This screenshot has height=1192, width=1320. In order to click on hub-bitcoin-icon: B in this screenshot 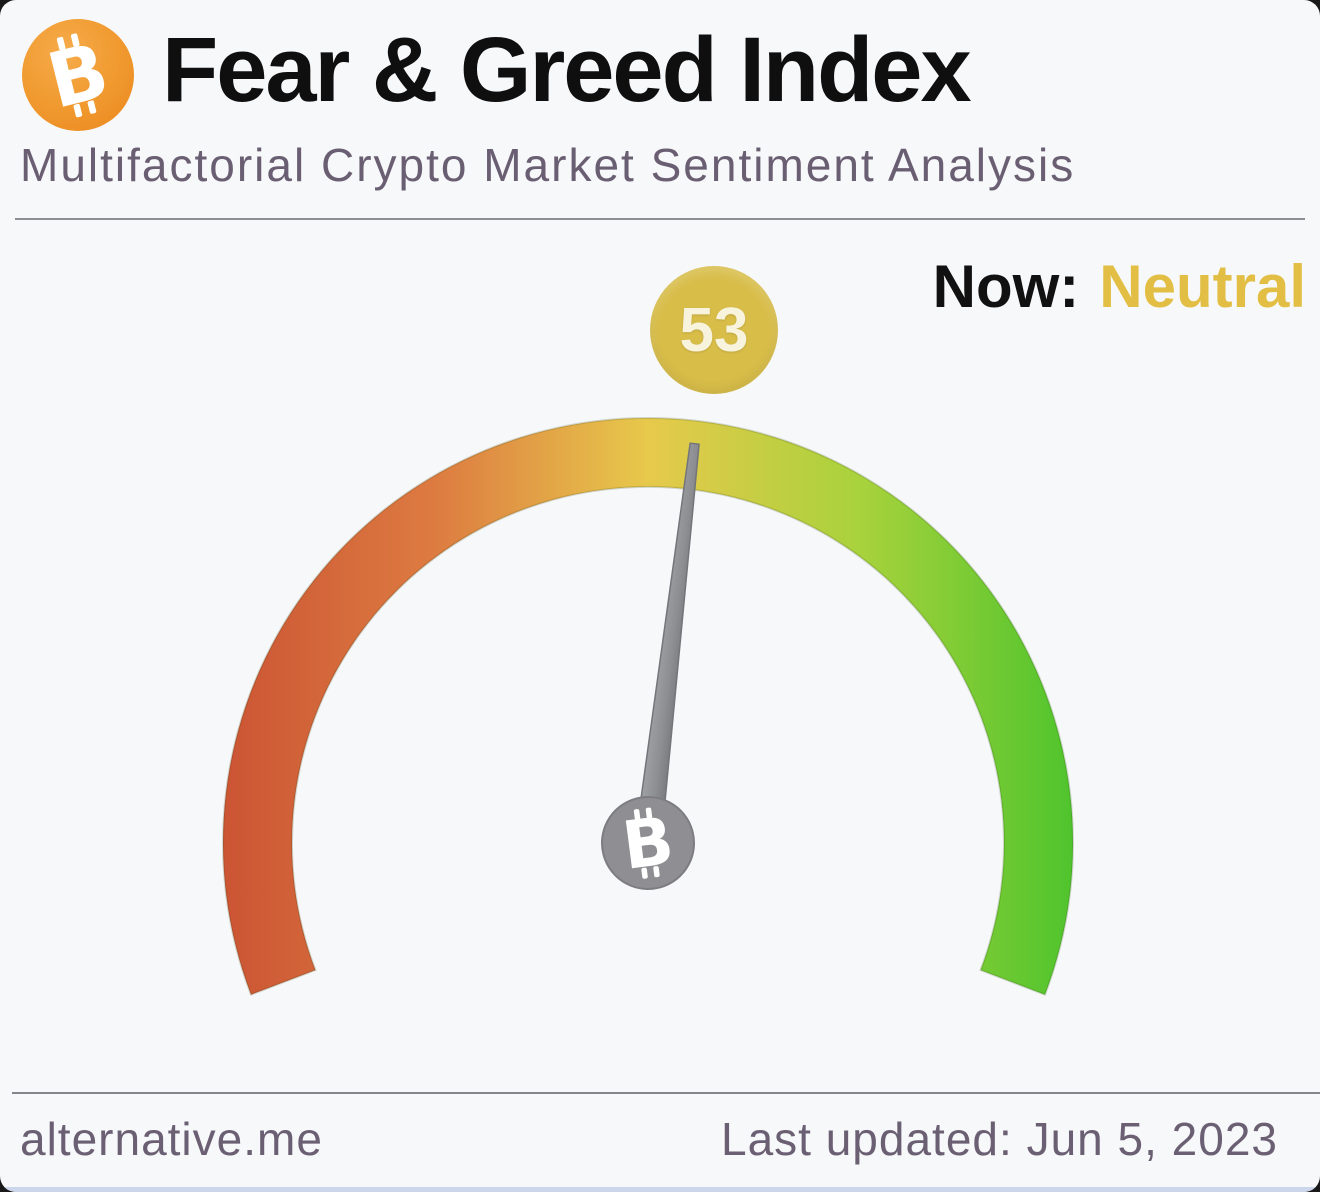, I will do `click(648, 843)`.